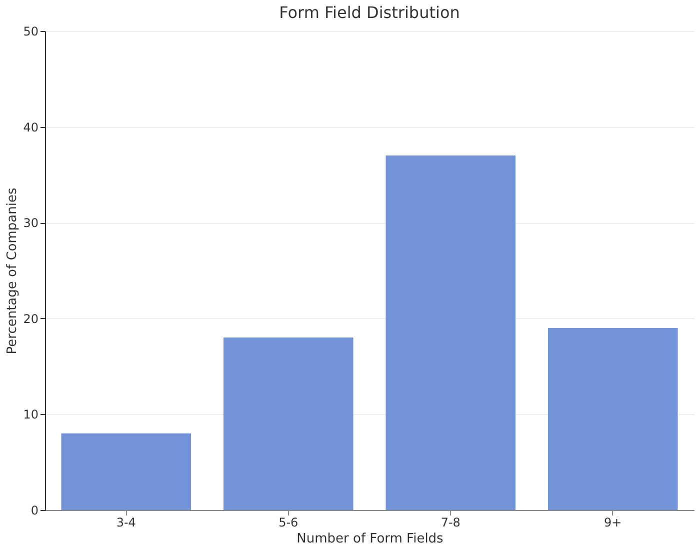  What do you see at coordinates (370, 539) in the screenshot?
I see `x-axis-title: Number of Form Fields` at bounding box center [370, 539].